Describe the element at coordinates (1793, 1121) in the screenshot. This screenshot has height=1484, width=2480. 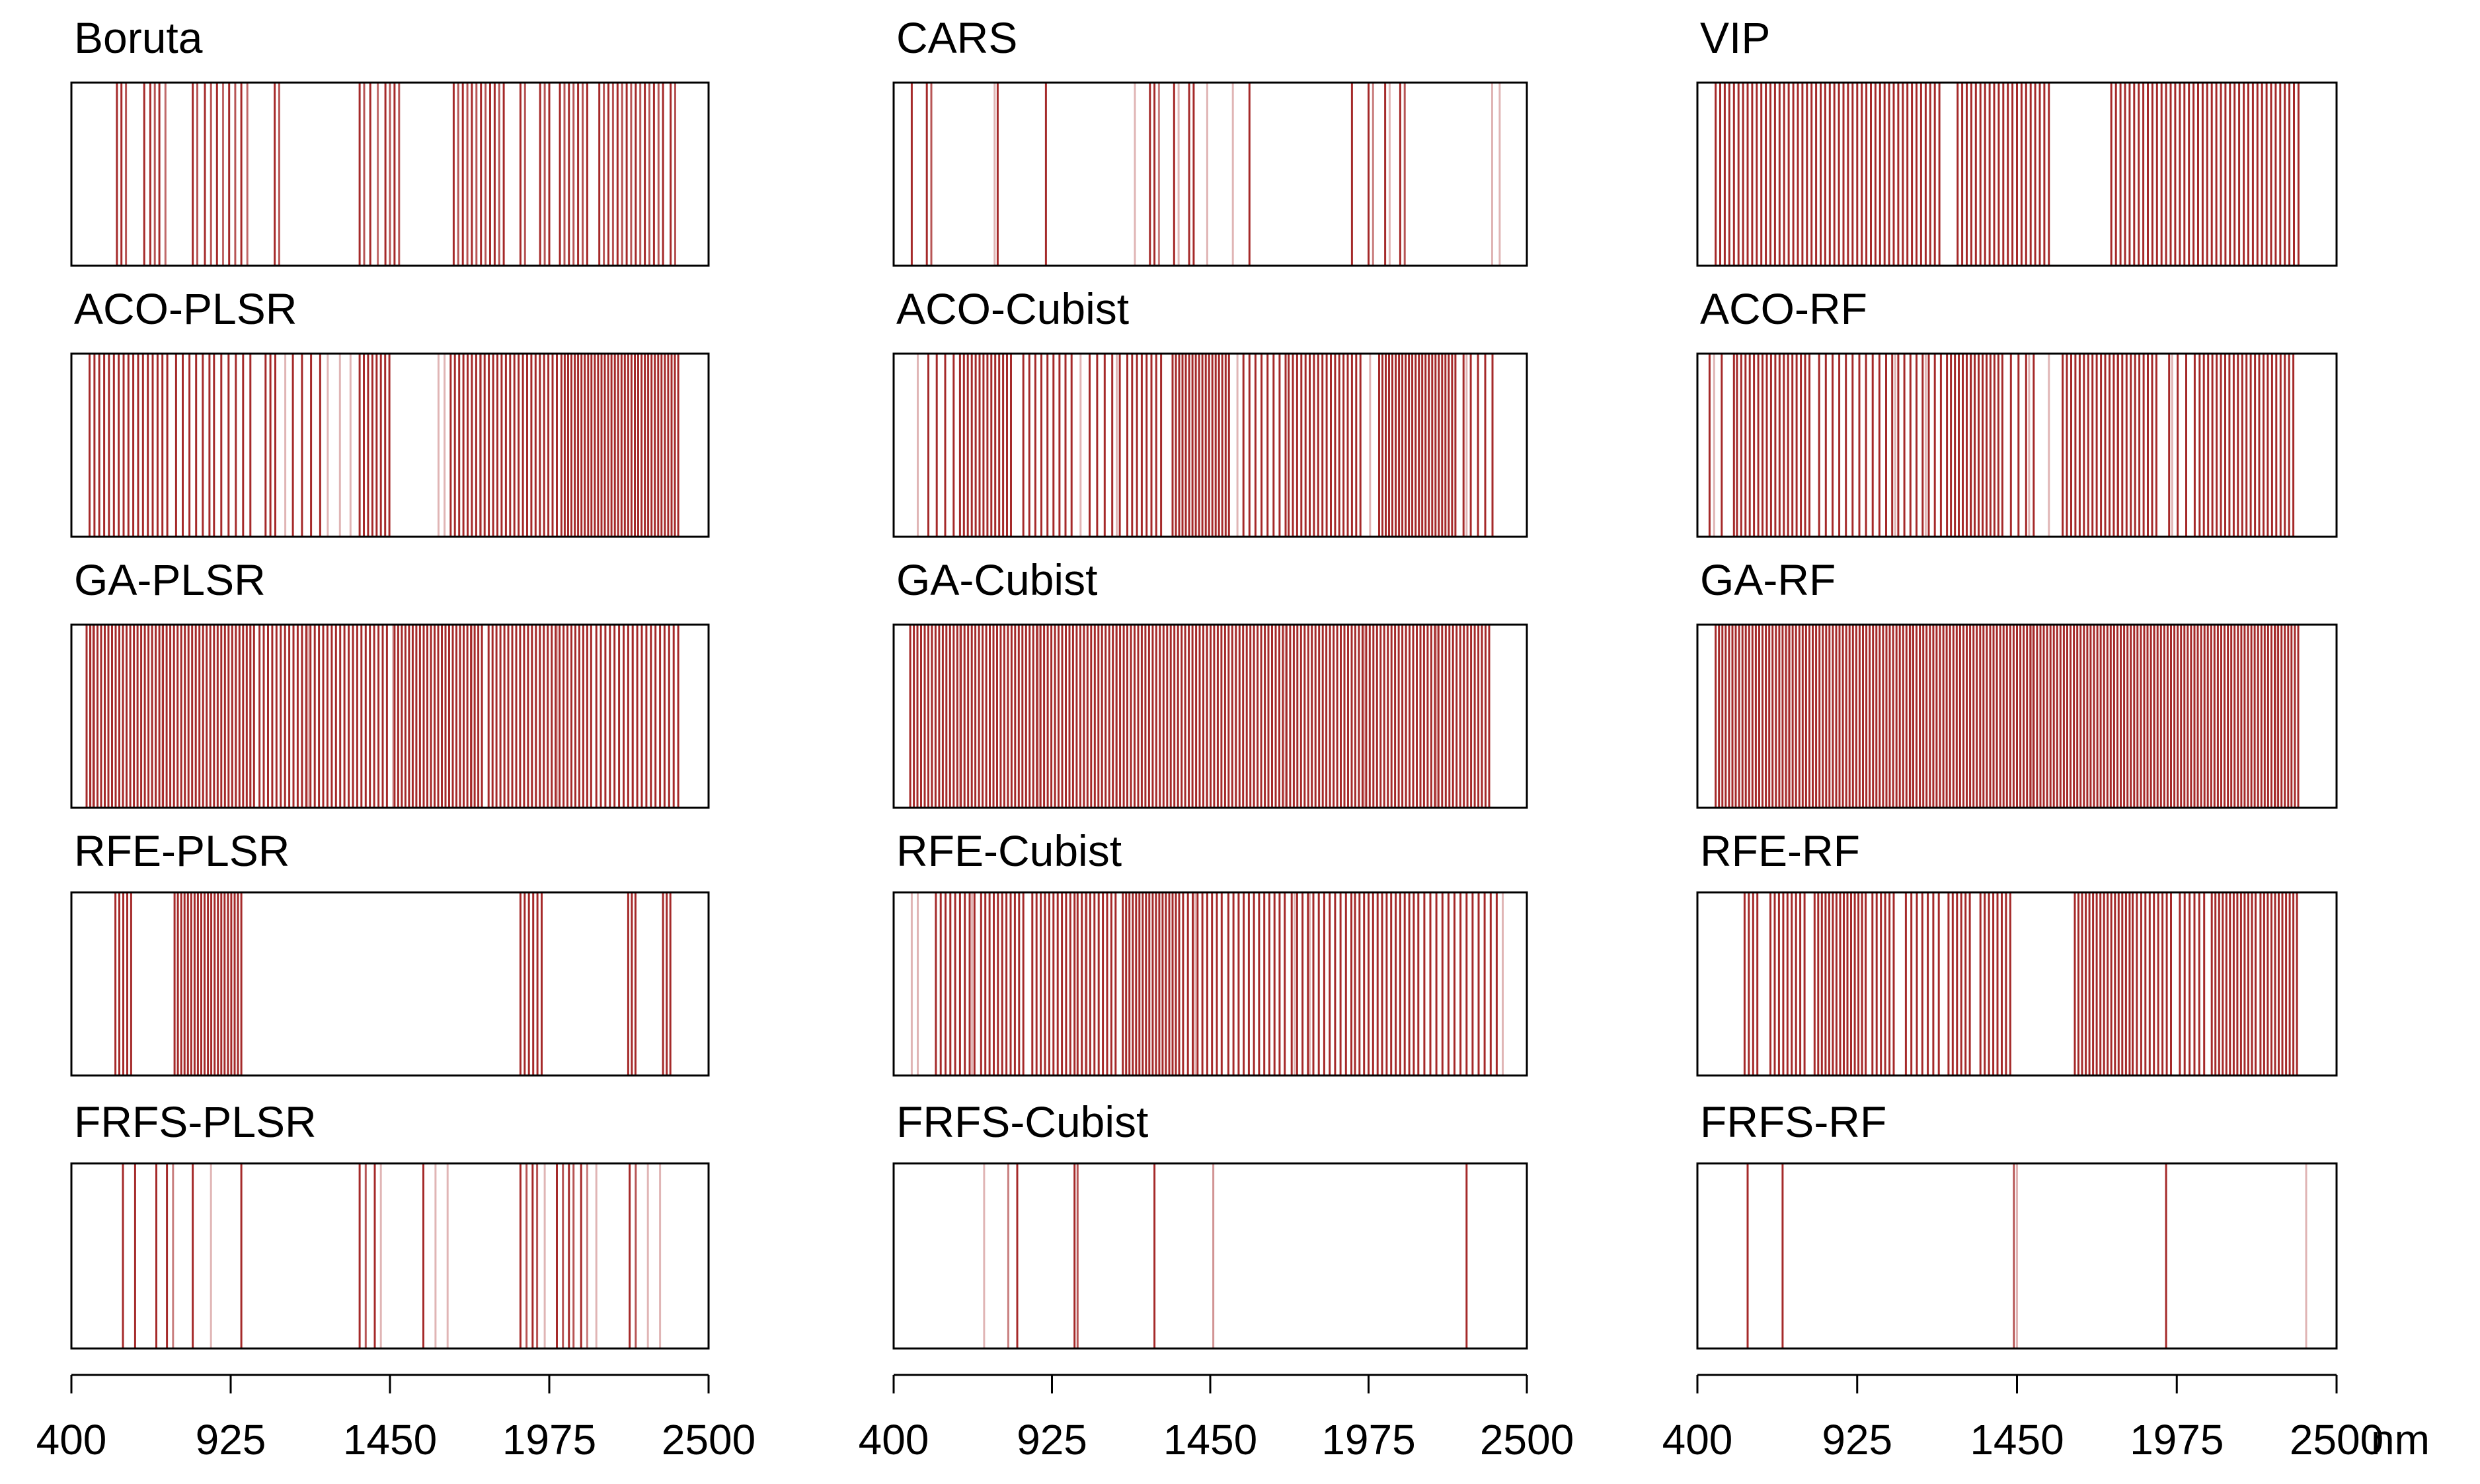
I see `panel-title-frfs-rf: FRFS-RF` at that location.